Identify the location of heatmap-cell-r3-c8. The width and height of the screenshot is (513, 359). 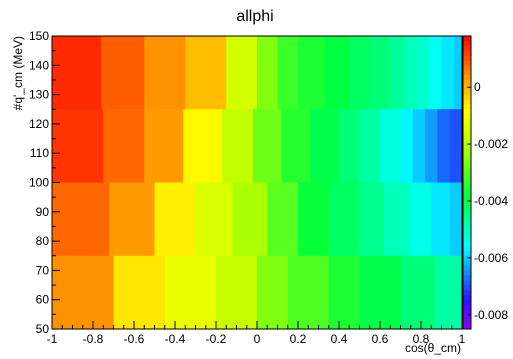
(418, 292).